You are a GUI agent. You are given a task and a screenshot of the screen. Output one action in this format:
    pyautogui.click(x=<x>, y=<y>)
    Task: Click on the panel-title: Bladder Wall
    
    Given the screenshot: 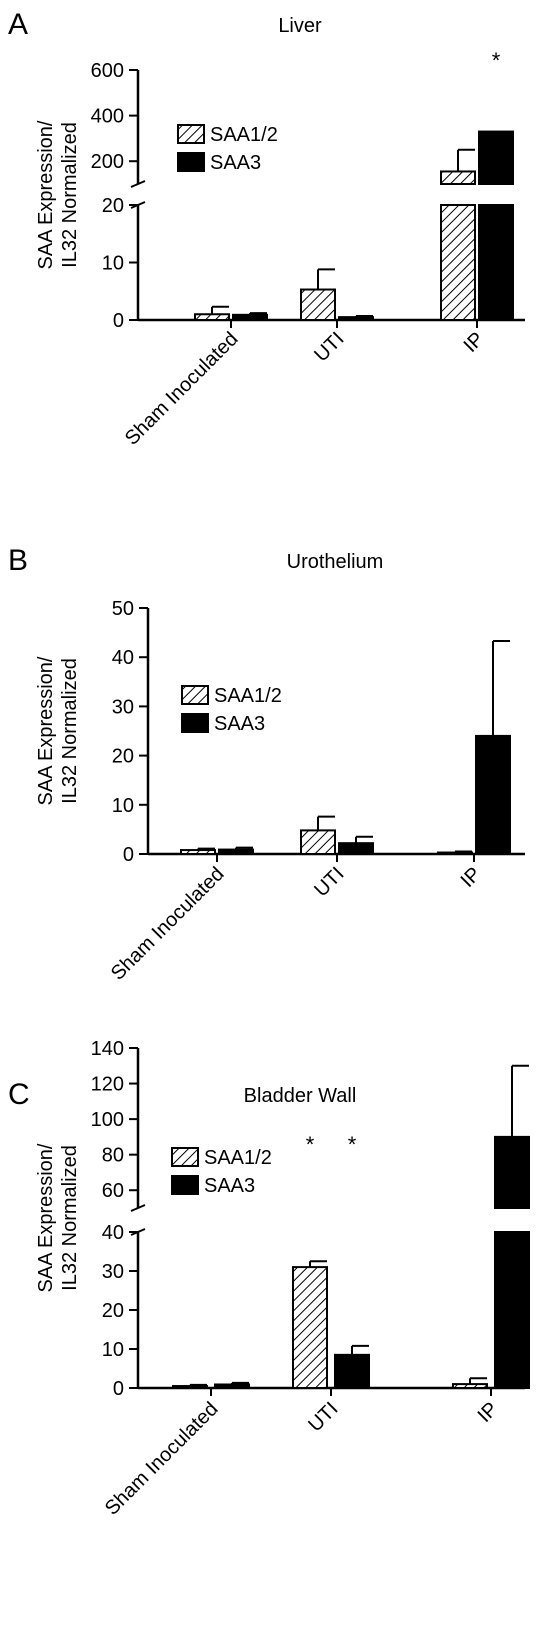 What is the action you would take?
    pyautogui.click(x=300, y=1096)
    